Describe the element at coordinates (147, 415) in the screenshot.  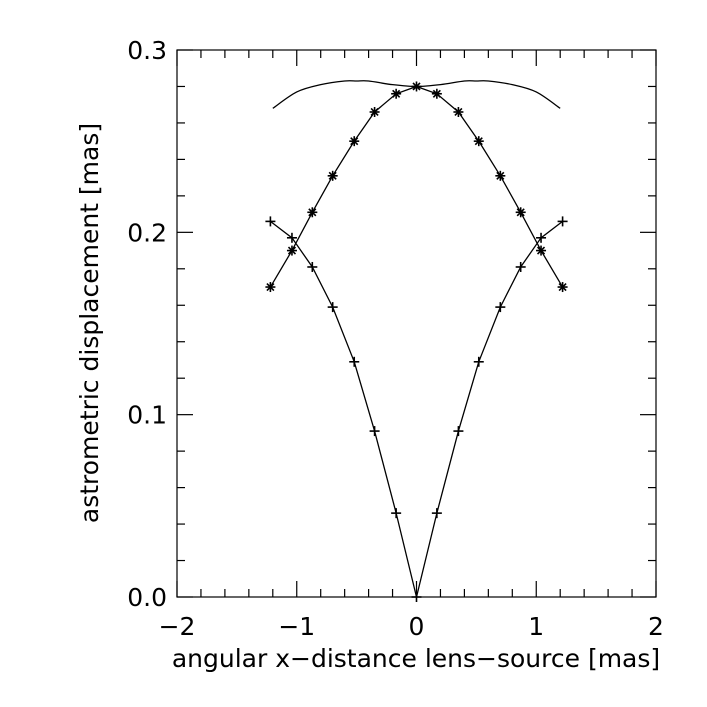
I see `y-tick-label: 0.1` at that location.